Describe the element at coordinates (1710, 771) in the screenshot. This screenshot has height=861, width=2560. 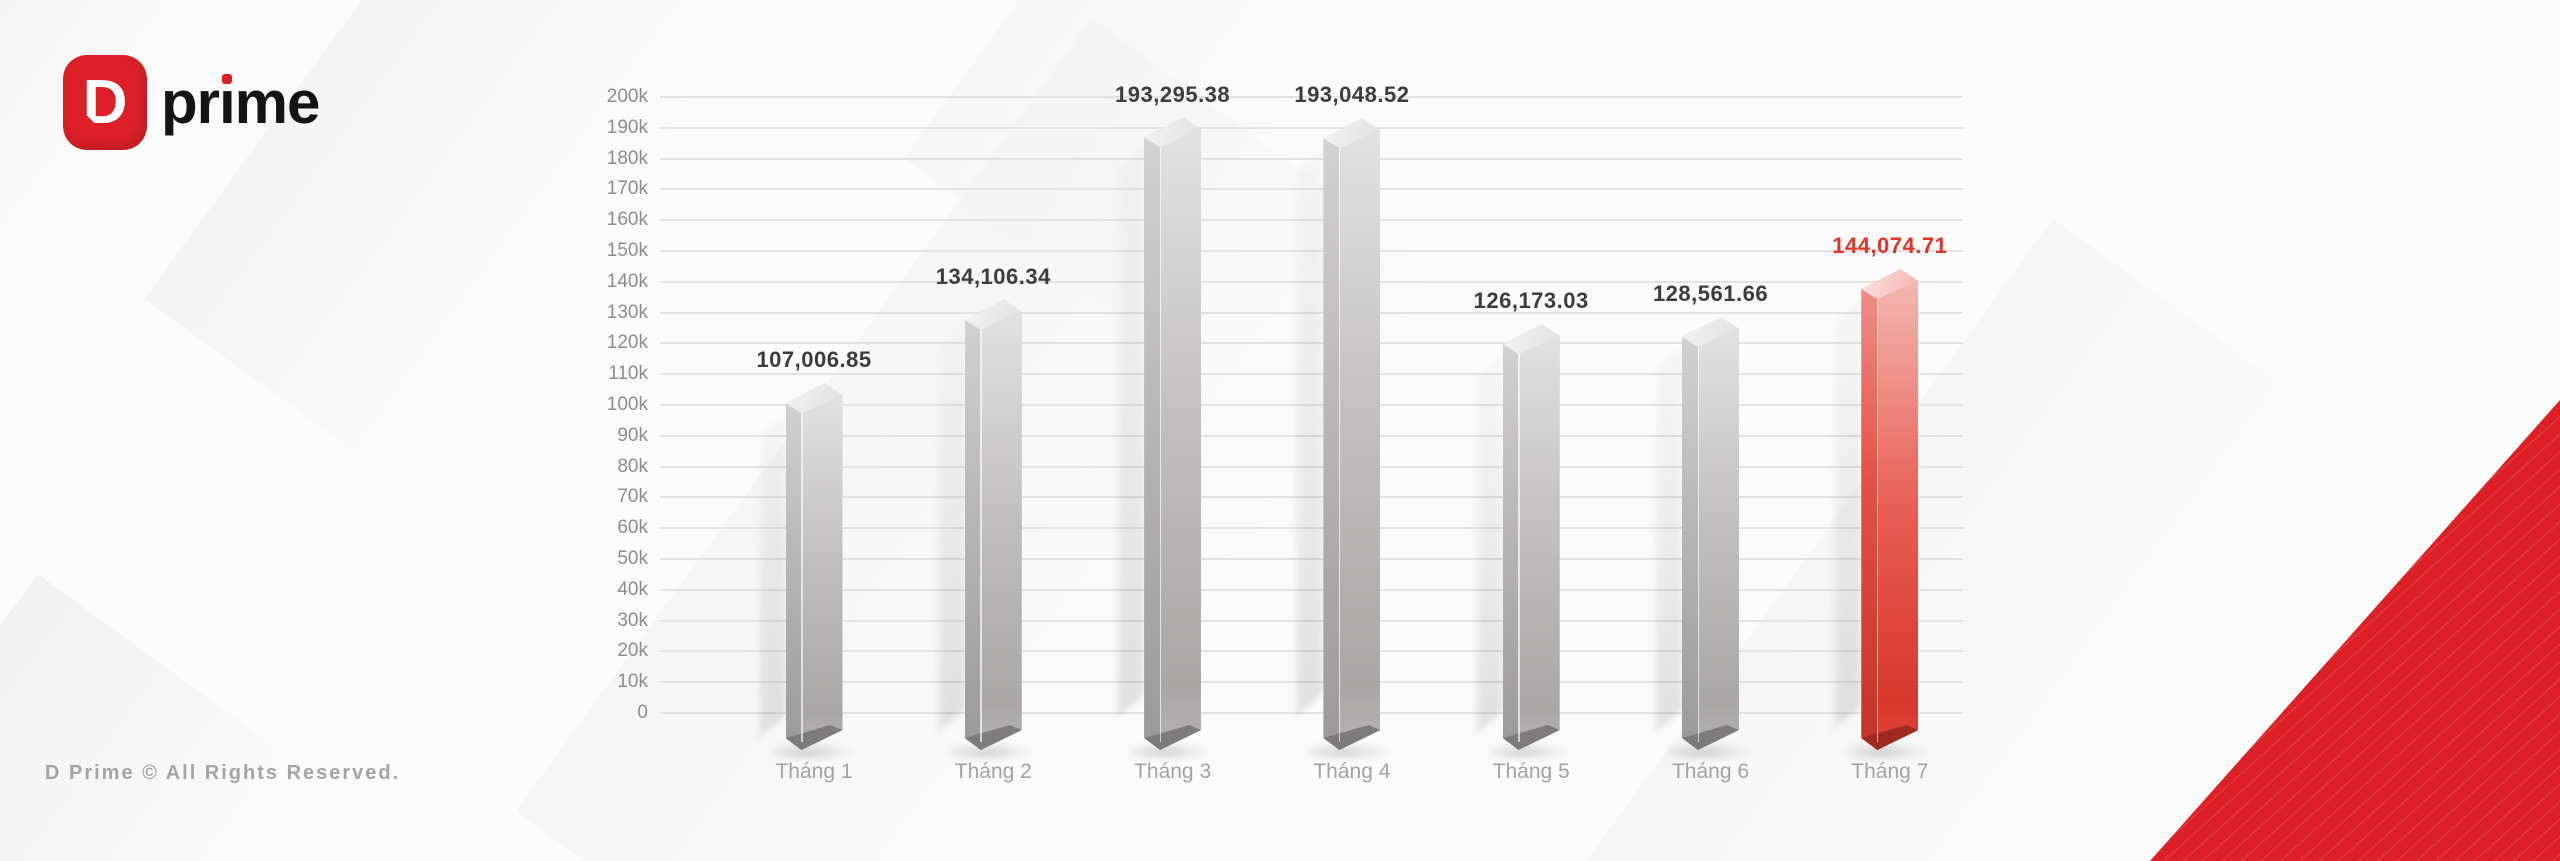
I see `x-axis-category-label: Tháng 6` at that location.